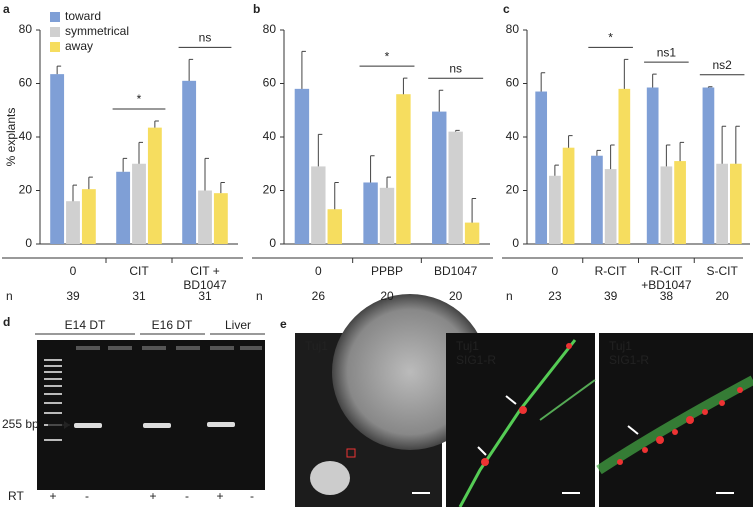  Describe the element at coordinates (139, 271) in the screenshot. I see `x-tick-label: CIT` at that location.